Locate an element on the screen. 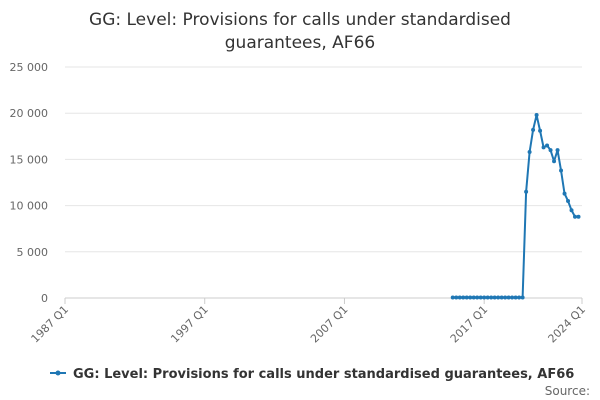 This screenshot has width=600, height=400. y-tick-label: 5 000 is located at coordinates (33, 252).